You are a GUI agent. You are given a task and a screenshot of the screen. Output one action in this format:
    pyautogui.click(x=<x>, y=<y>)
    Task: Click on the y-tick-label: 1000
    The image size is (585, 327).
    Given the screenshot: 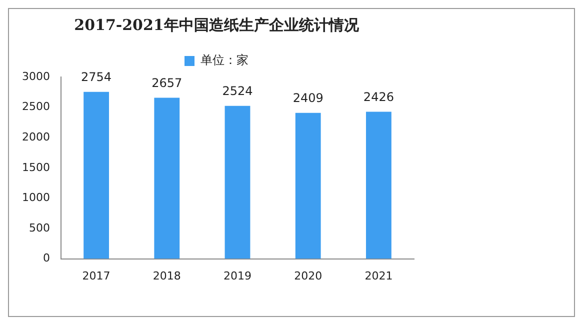 What is the action you would take?
    pyautogui.click(x=36, y=197)
    